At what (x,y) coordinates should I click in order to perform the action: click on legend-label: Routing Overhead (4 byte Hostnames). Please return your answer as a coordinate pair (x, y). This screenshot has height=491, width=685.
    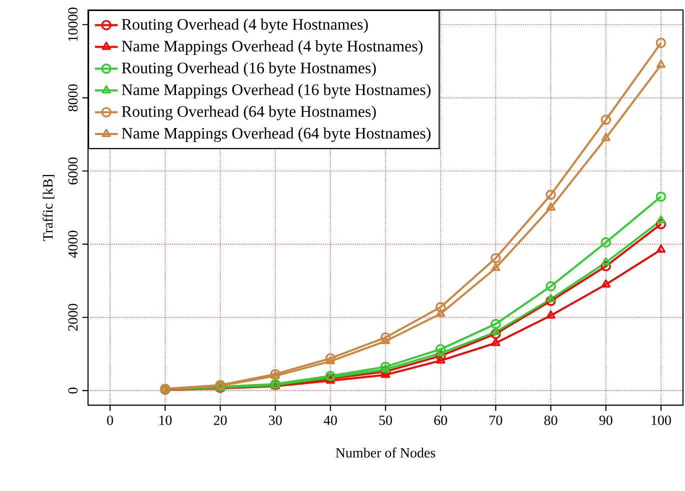
    Looking at the image, I should click on (245, 25).